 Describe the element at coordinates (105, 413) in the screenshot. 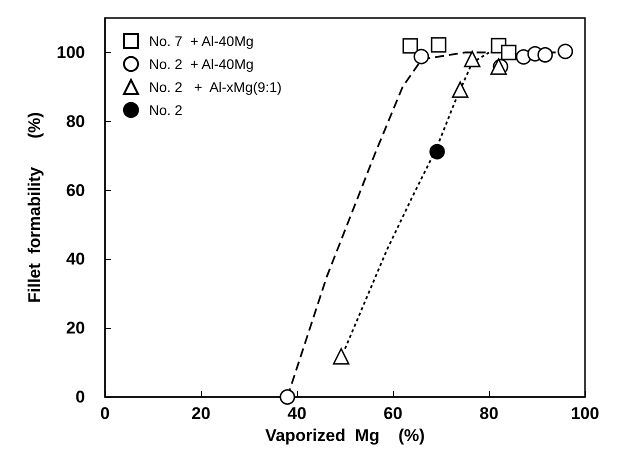

I see `x-tick-label: 0` at that location.